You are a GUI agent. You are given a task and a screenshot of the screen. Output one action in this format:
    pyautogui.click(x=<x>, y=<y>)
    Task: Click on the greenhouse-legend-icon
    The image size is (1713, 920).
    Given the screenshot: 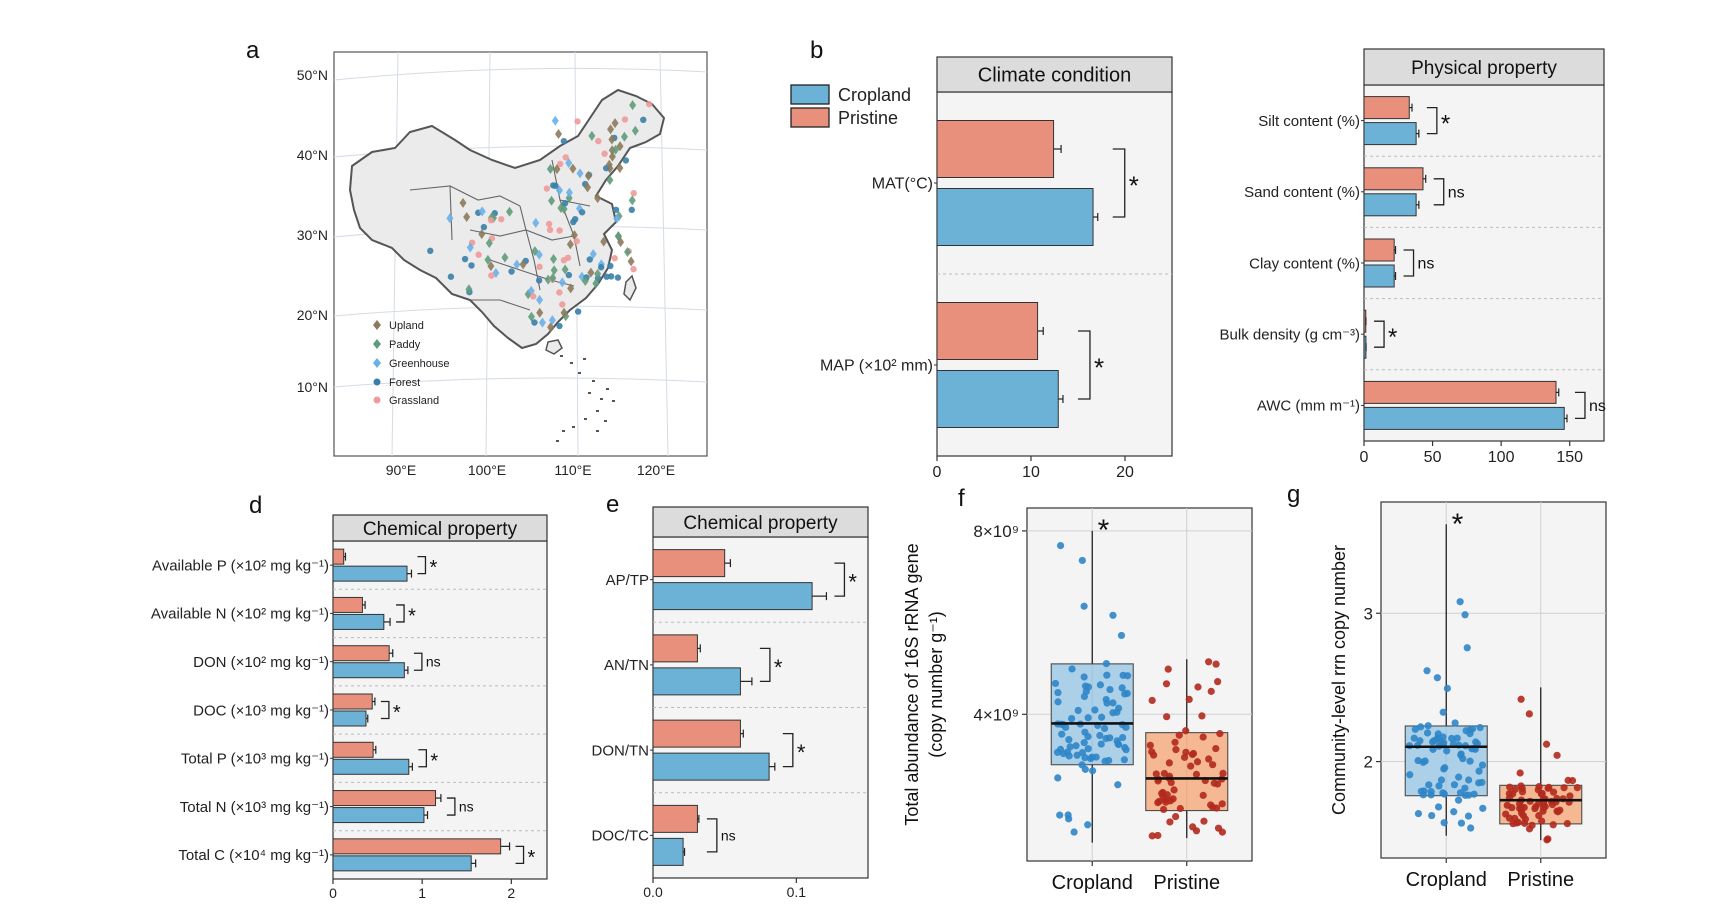 What is the action you would take?
    pyautogui.click(x=377, y=363)
    